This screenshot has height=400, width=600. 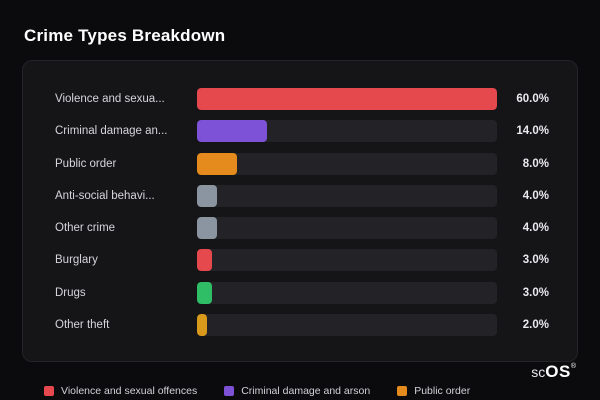 What do you see at coordinates (86, 163) in the screenshot?
I see `category-label: Public order` at bounding box center [86, 163].